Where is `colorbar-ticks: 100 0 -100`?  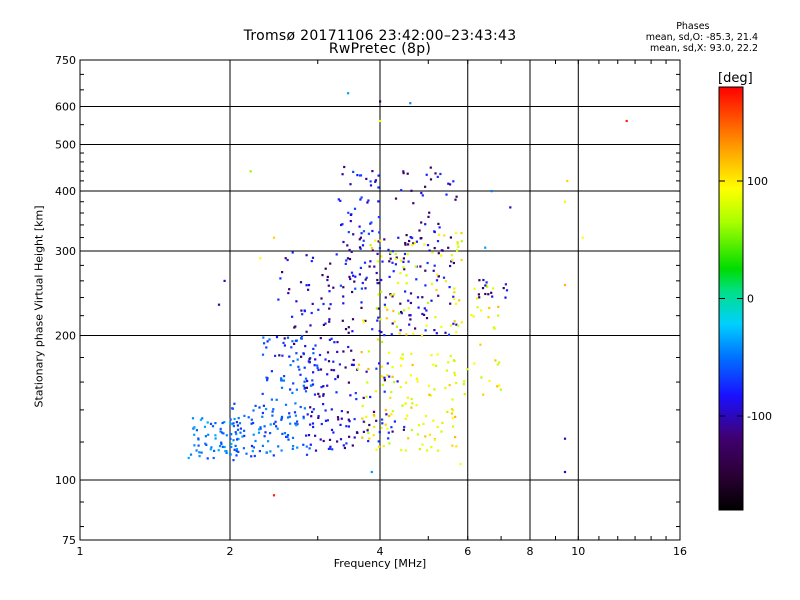
colorbar-ticks: 100 0 -100 is located at coordinates (745, 299).